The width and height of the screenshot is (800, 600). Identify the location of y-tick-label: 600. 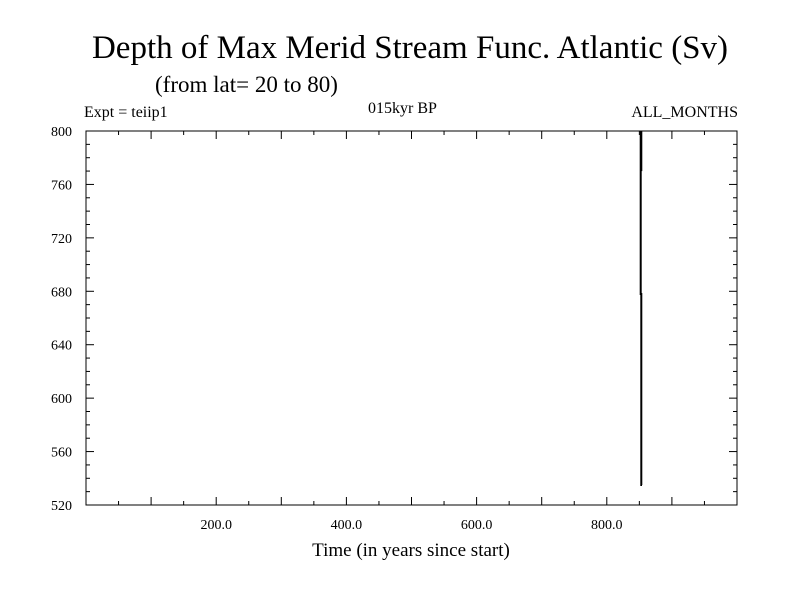
(61, 399).